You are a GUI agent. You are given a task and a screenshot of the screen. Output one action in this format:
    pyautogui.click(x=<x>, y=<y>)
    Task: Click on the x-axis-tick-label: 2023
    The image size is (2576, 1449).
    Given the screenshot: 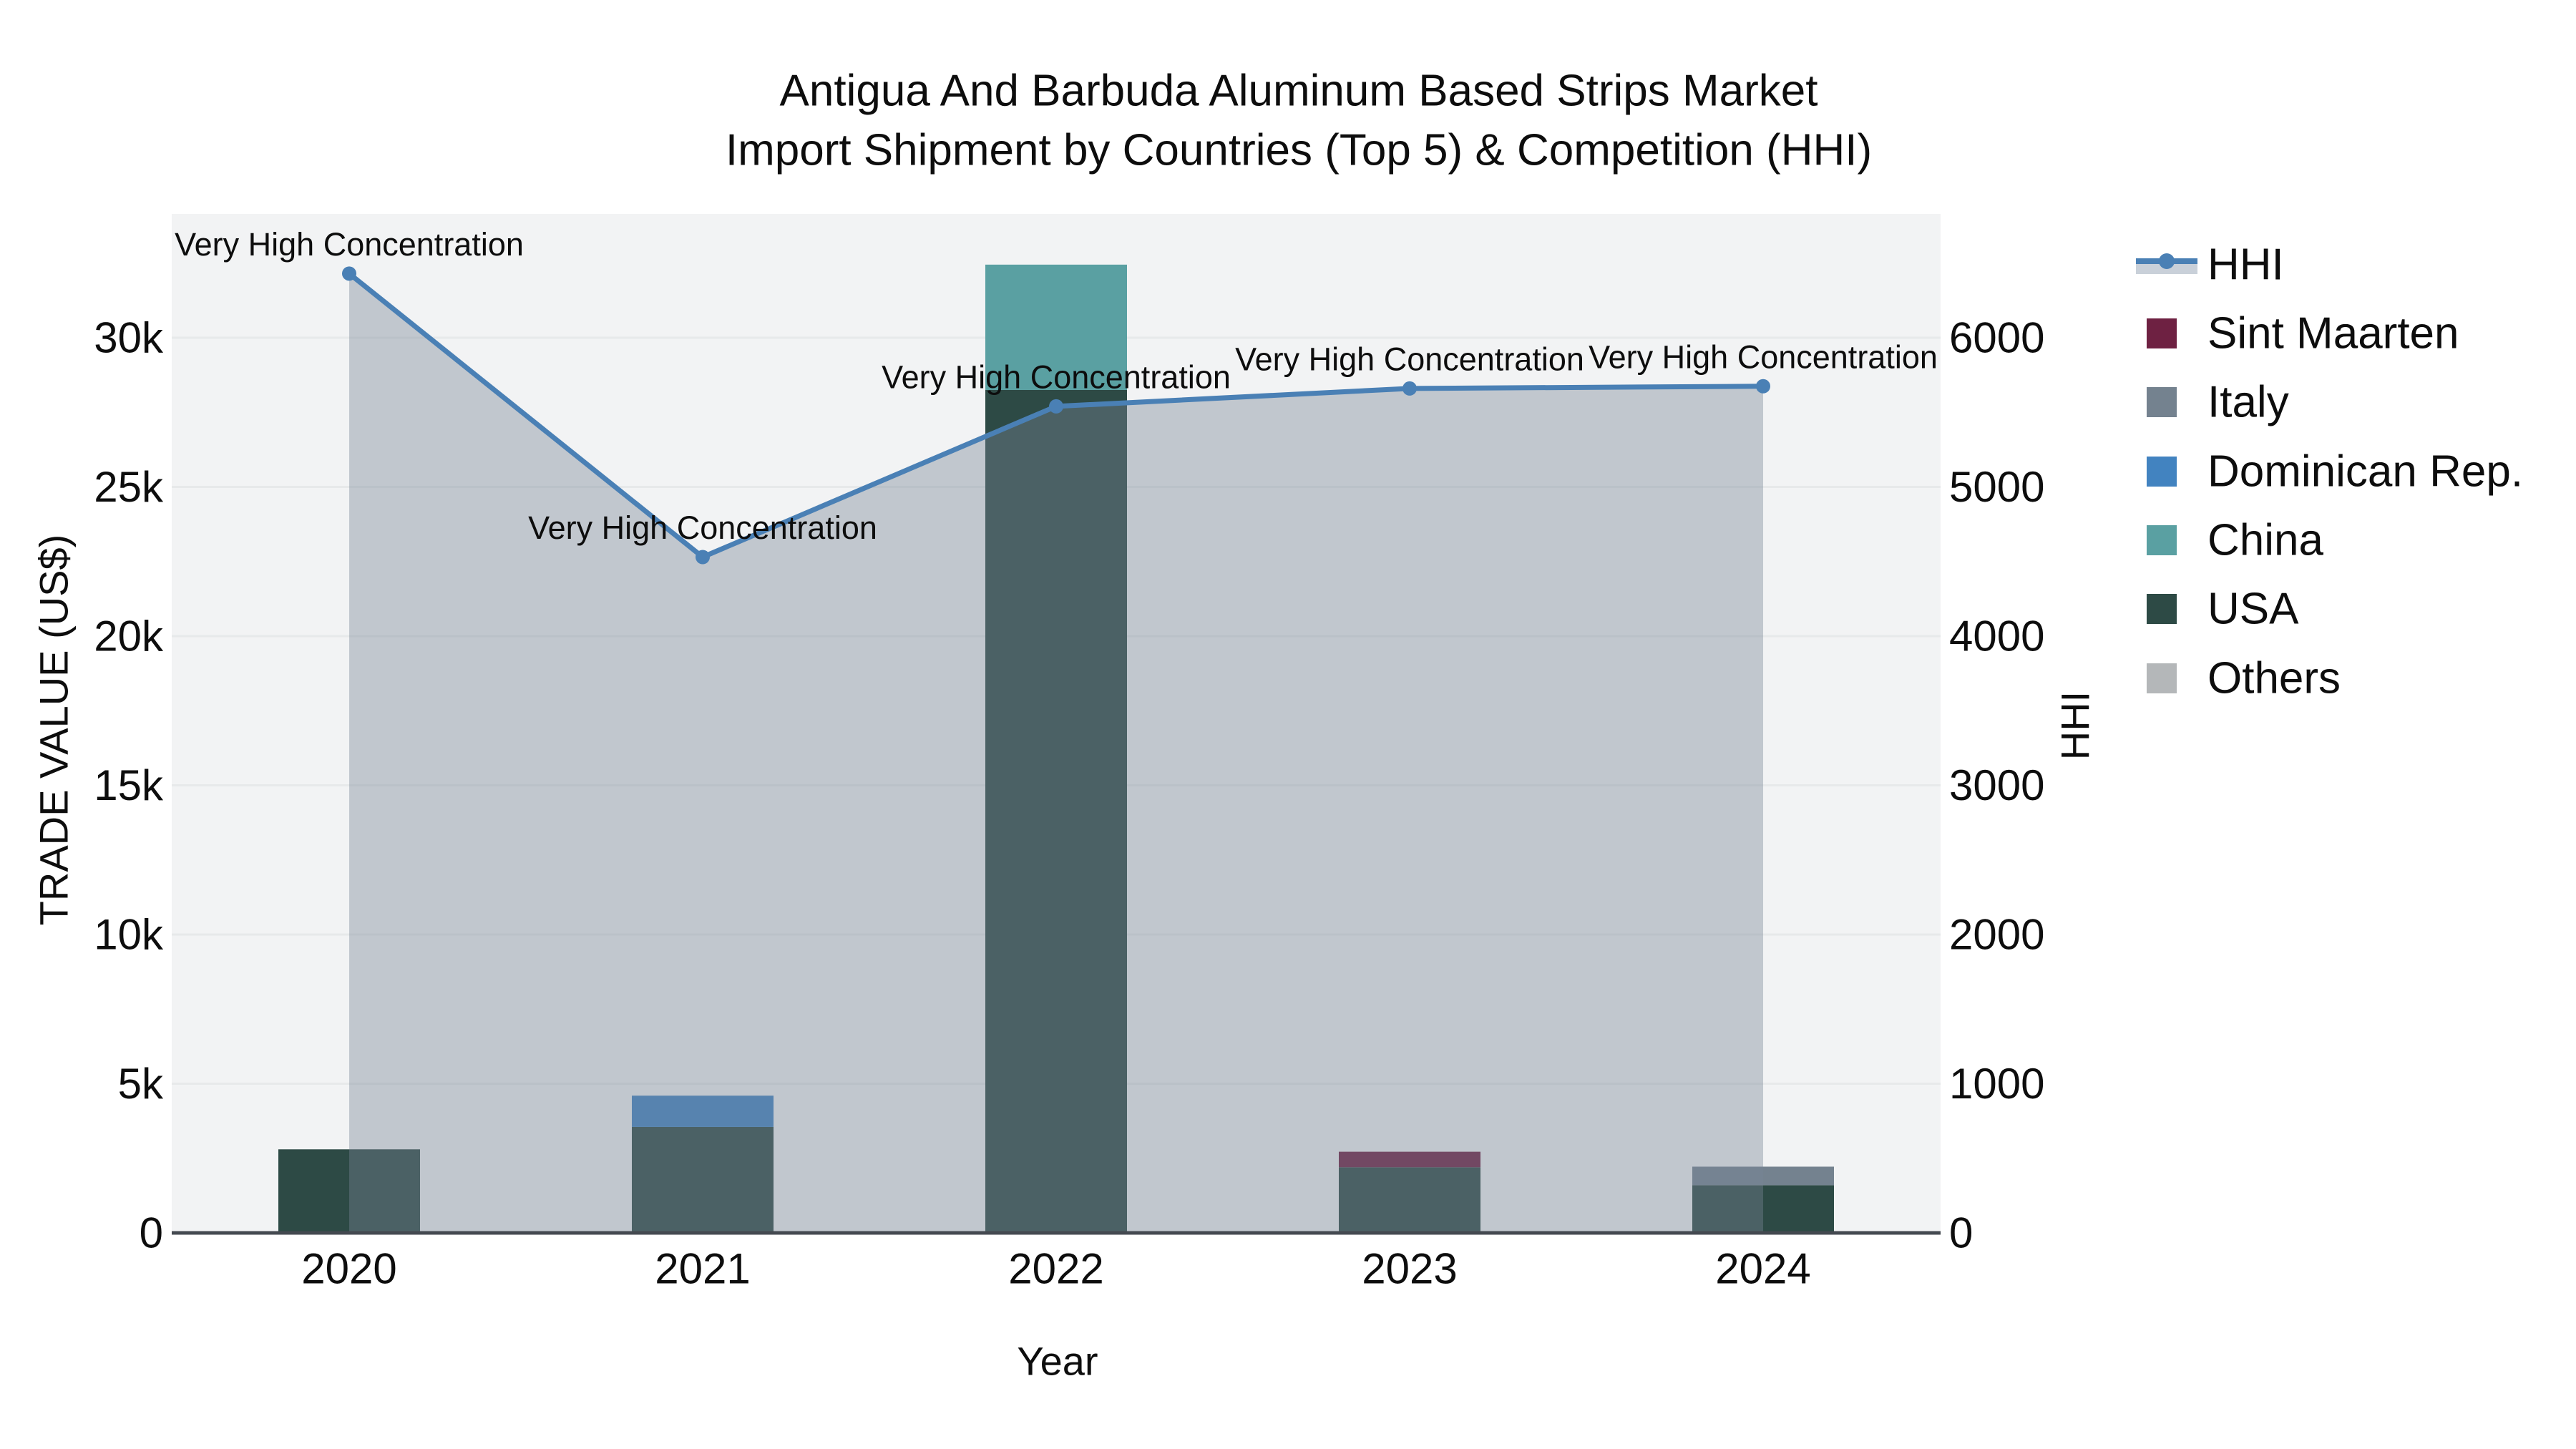 What is the action you would take?
    pyautogui.click(x=1409, y=1269)
    